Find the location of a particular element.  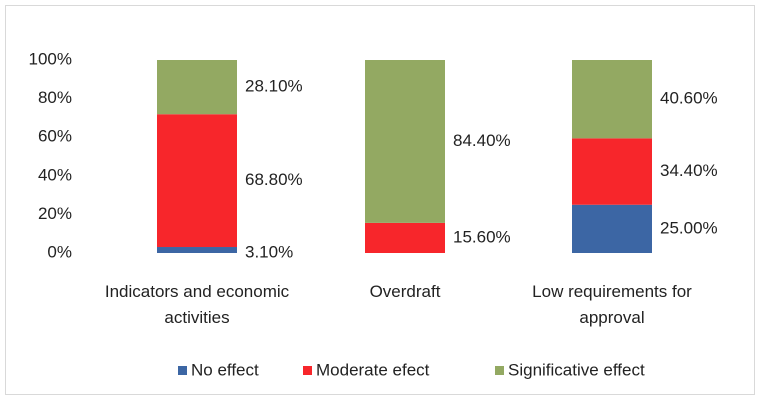

legend-label: No effect is located at coordinates (225, 369).